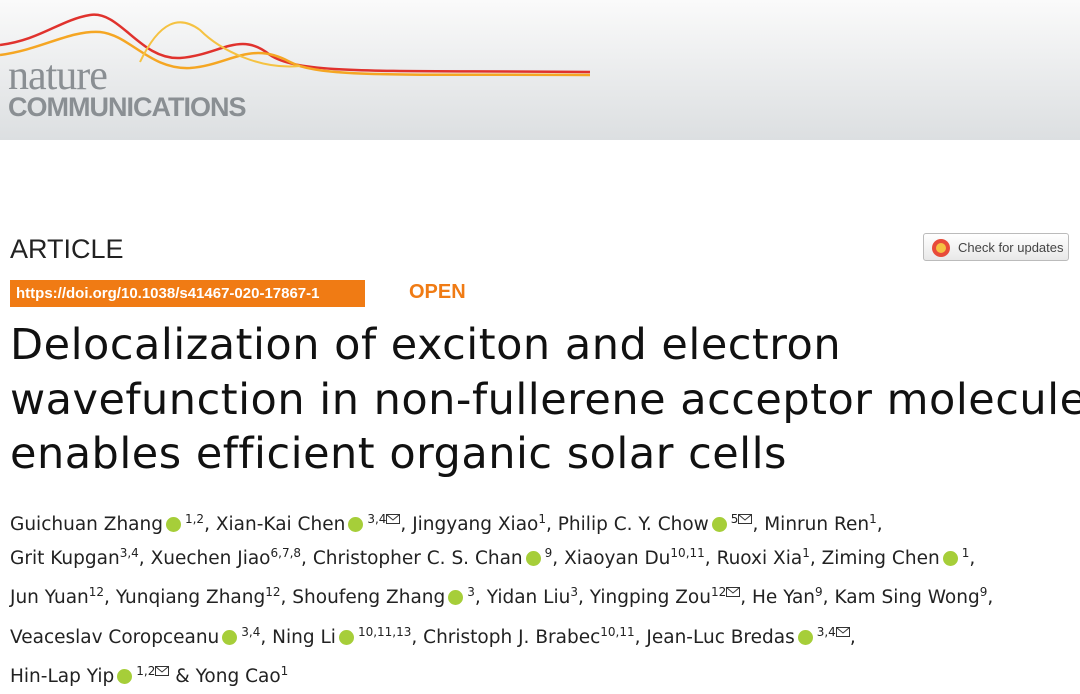 This screenshot has width=1080, height=694. I want to click on author: Xian-Kai Chen 3,4,, so click(311, 523).